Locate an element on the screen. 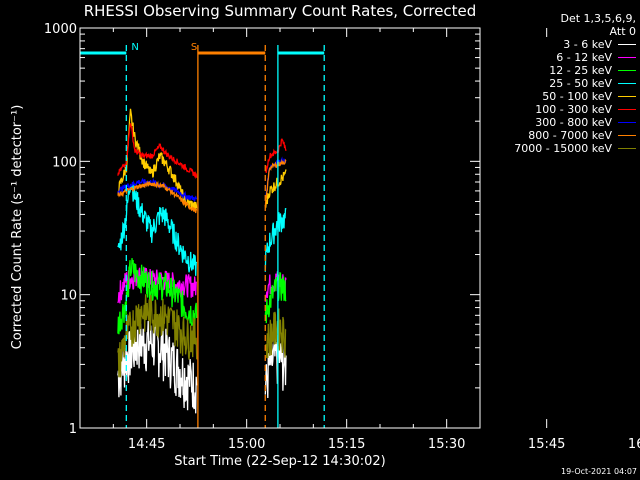  legend-item-3: 25 - 50 keV is located at coordinates (560, 83).